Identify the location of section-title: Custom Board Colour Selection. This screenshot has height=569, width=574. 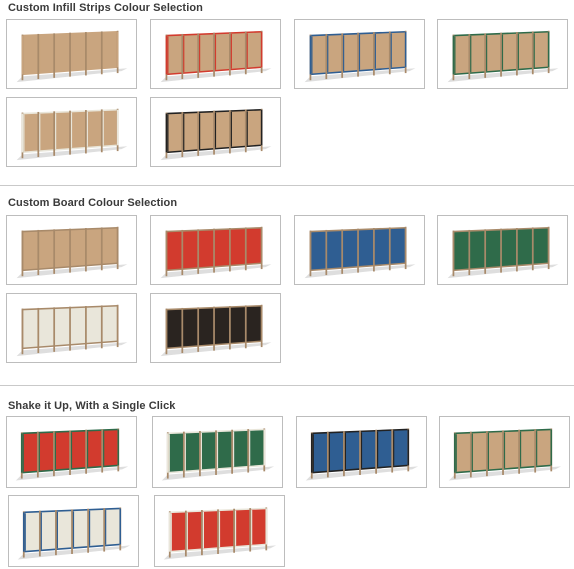
(93, 203).